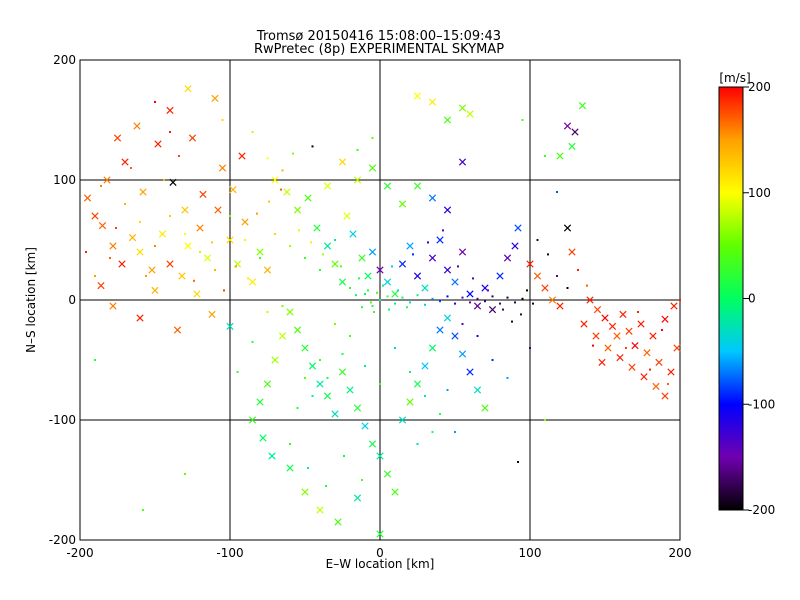  Describe the element at coordinates (746, 294) in the screenshot. I see `colorbar: [m/s] 200 100 0 -100 -200` at that location.